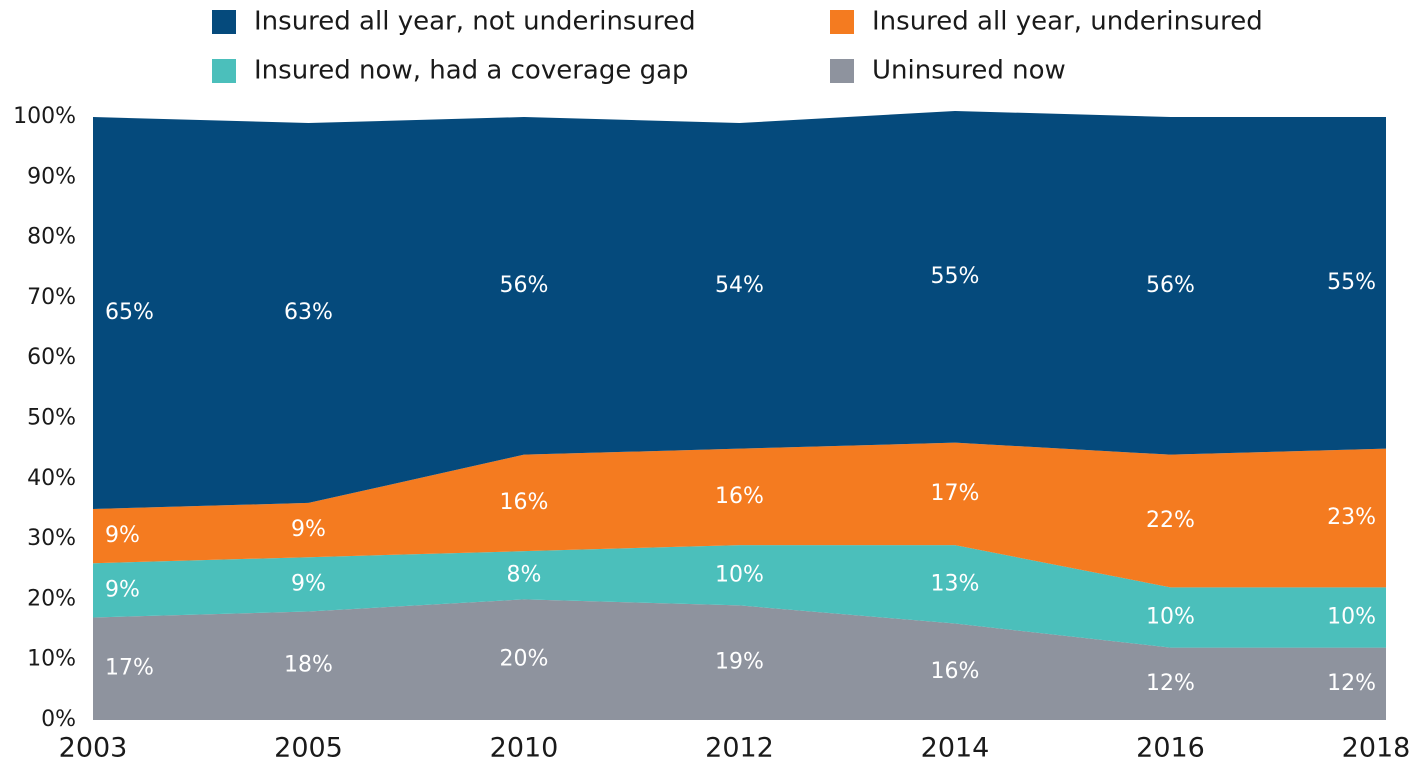  Describe the element at coordinates (308, 748) in the screenshot. I see `x-tick-label: 2005` at that location.